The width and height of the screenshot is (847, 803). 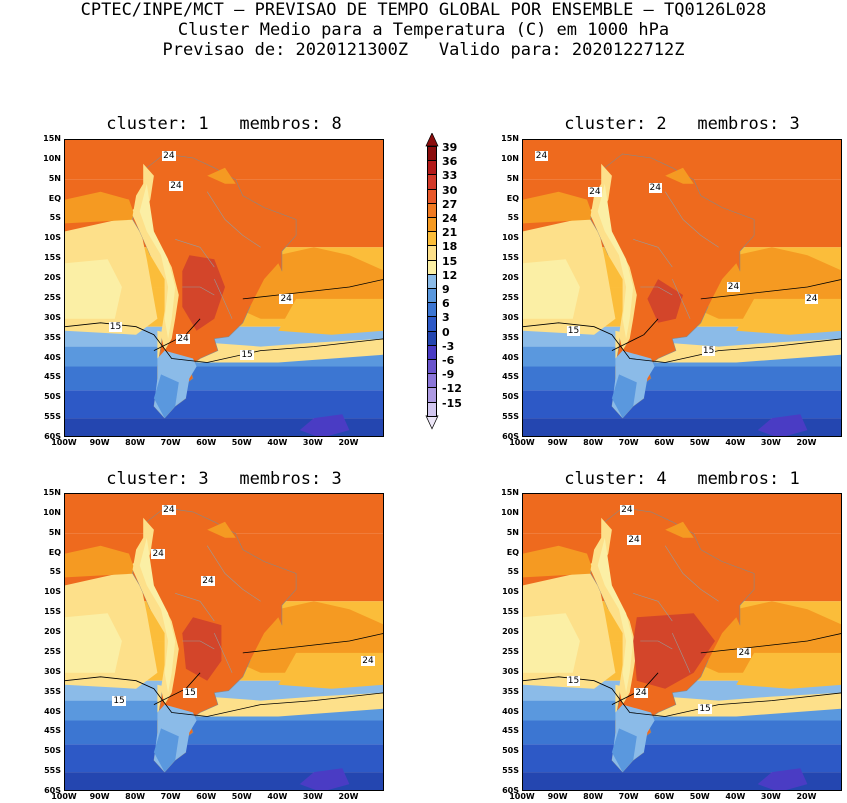 I want to click on x-tick-label: 60W, so click(x=664, y=442).